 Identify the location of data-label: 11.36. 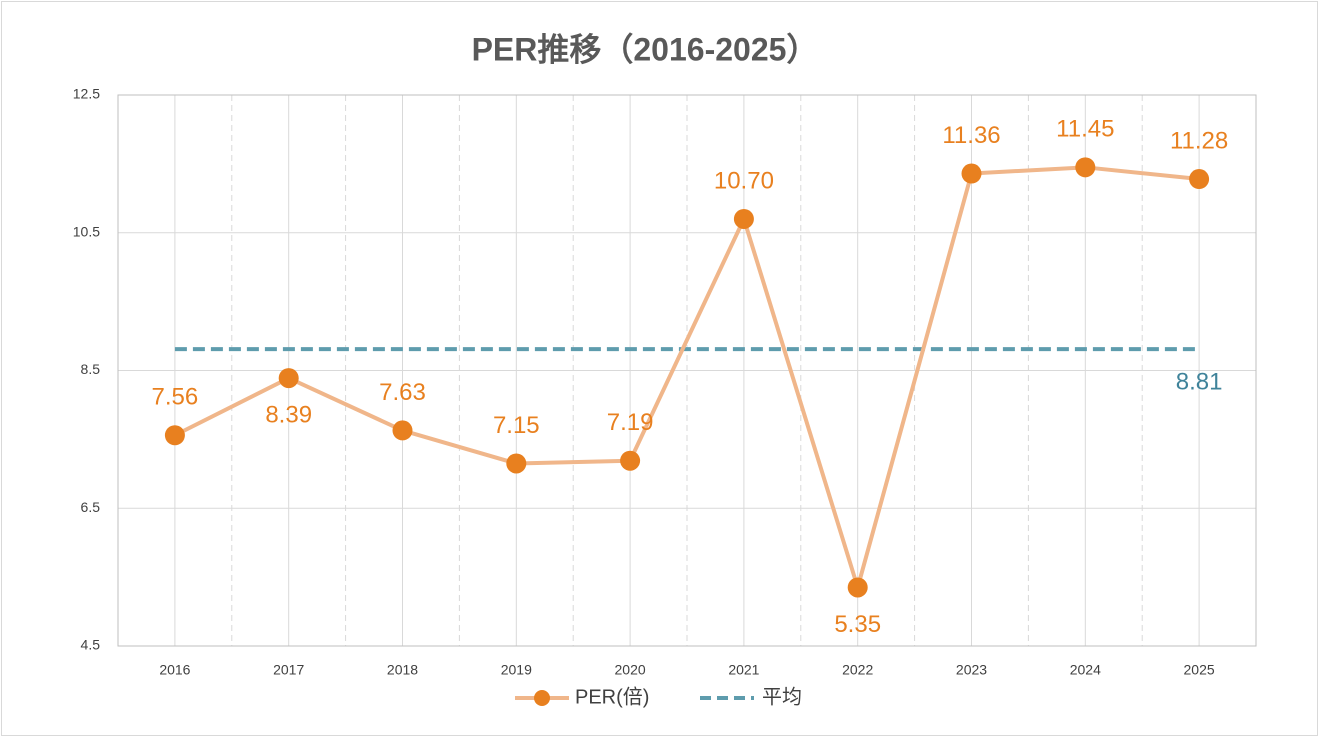
(971, 135).